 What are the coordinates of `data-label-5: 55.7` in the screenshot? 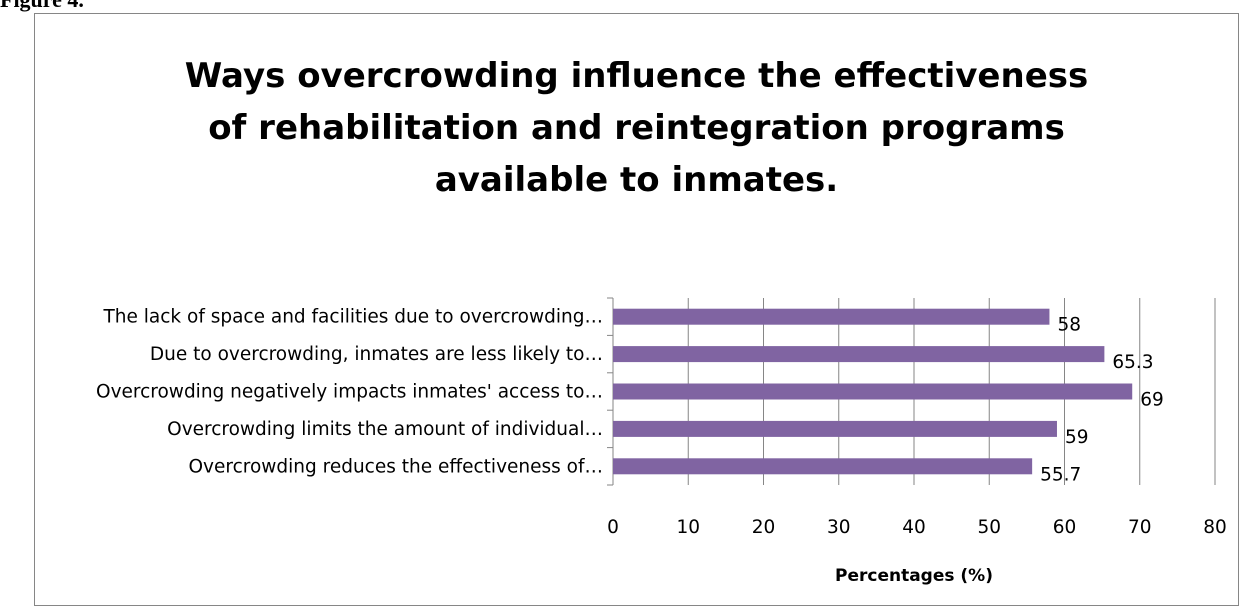 It's located at (1060, 474).